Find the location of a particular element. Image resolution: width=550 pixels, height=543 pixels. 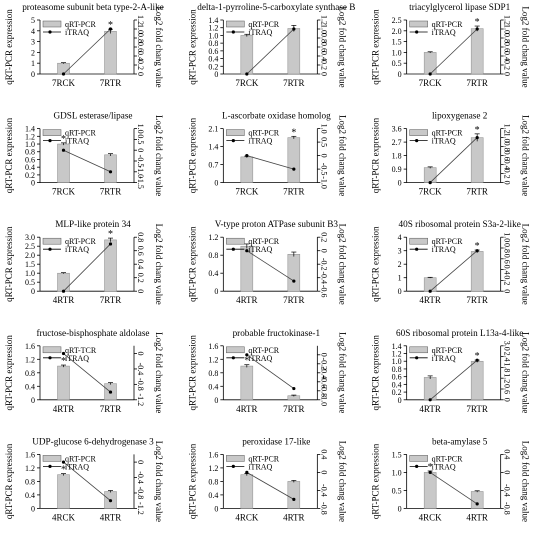

chart-title: V-type proton ATPase subunit B3 is located at coordinates (277, 224).